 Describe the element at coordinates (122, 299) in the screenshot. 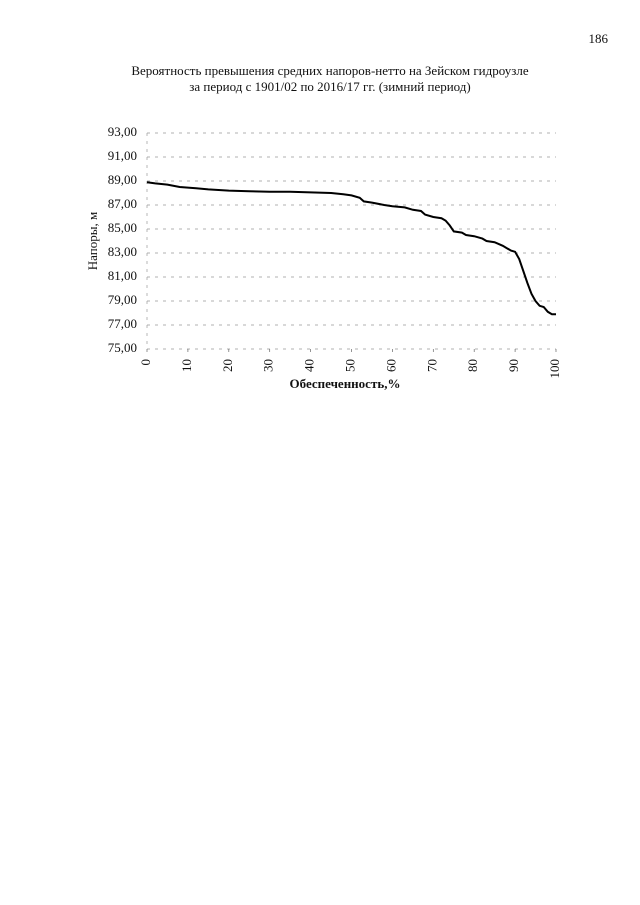

I see `y-tick-label: 79,00` at that location.